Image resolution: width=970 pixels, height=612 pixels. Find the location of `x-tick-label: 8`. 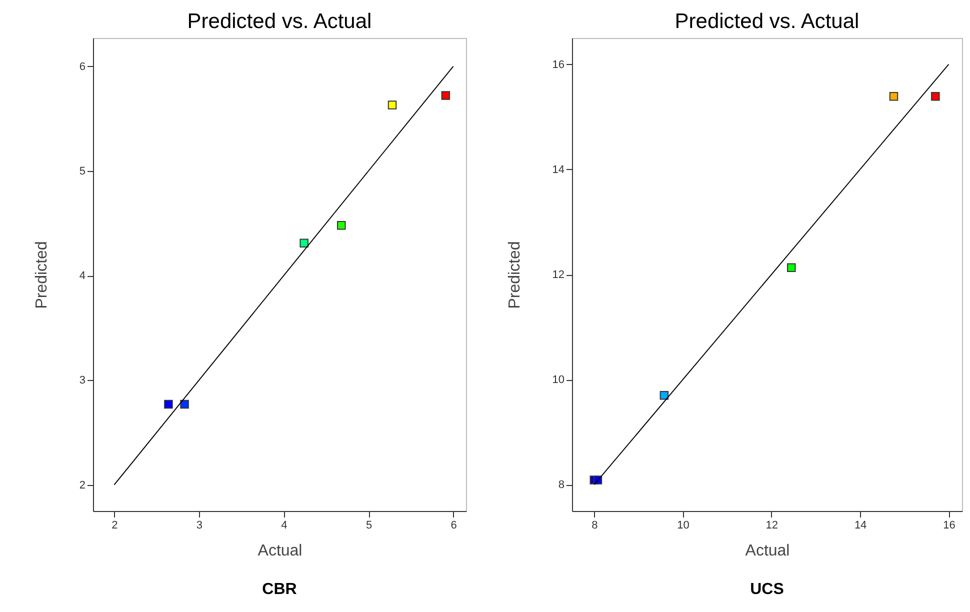

x-tick-label: 8 is located at coordinates (595, 526).